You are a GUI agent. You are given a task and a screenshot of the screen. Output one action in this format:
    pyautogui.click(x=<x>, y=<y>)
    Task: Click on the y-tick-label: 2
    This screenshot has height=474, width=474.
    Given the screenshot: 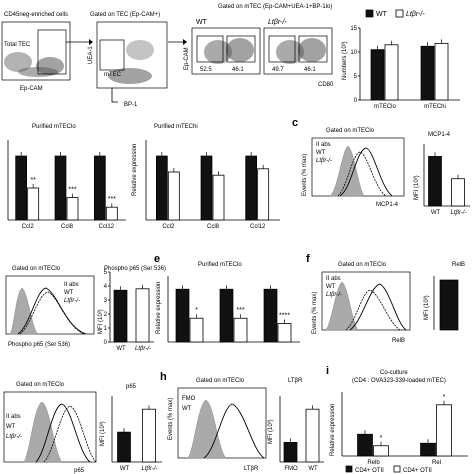 What is the action you would take?
    pyautogui.click(x=106, y=315)
    